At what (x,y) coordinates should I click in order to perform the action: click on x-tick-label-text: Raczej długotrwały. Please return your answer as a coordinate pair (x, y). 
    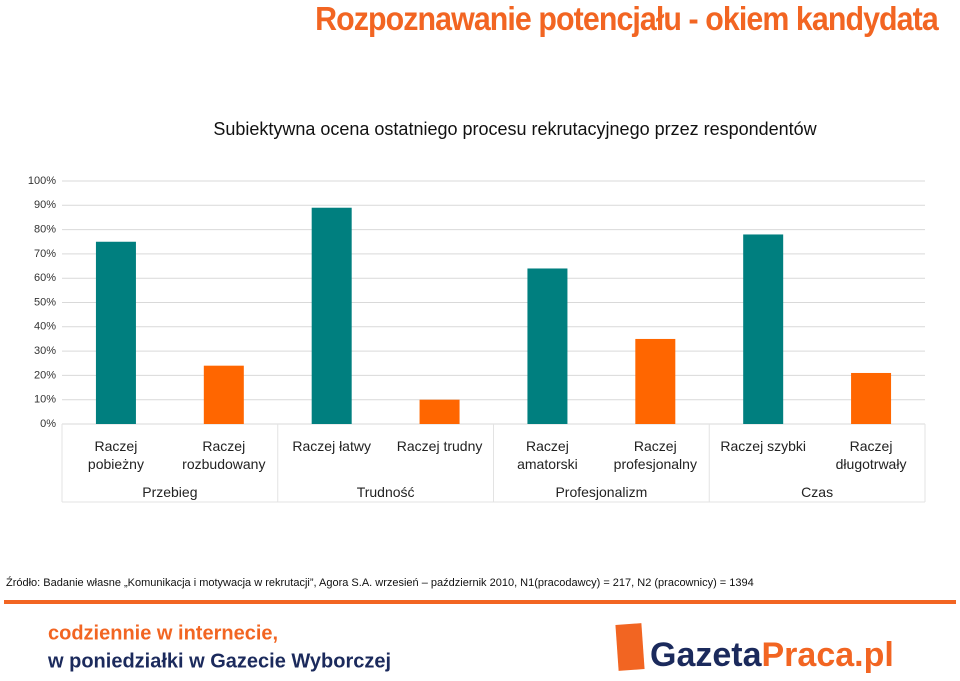
    Looking at the image, I should click on (871, 455).